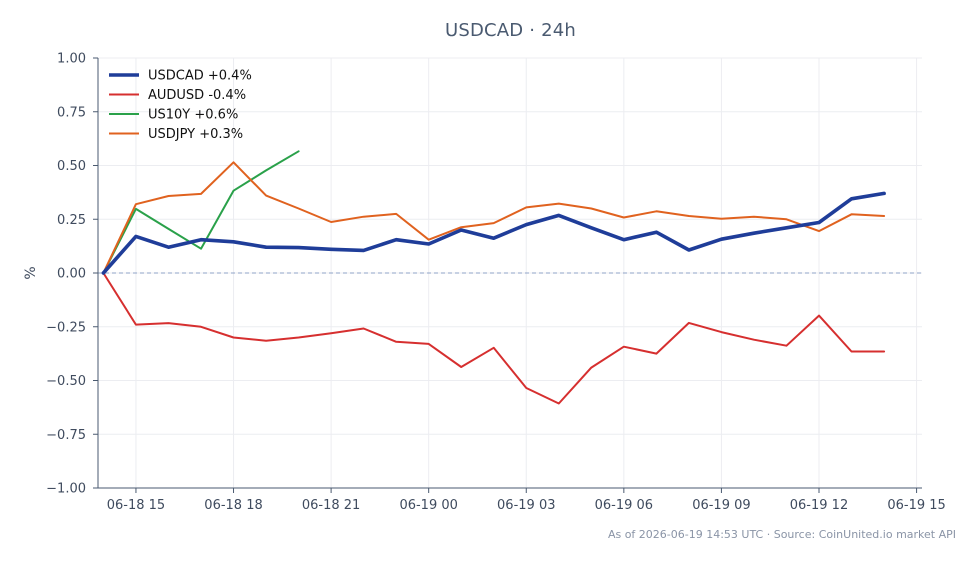  I want to click on x-tick-label: 06-18 15, so click(136, 505).